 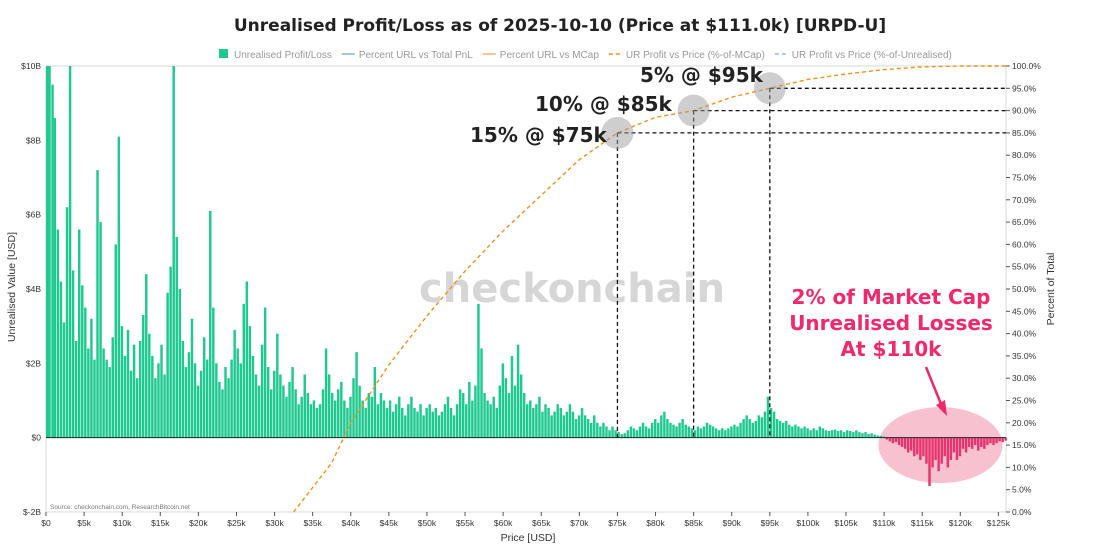 What do you see at coordinates (1024, 200) in the screenshot?
I see `y2-tick-label: 70.0%` at bounding box center [1024, 200].